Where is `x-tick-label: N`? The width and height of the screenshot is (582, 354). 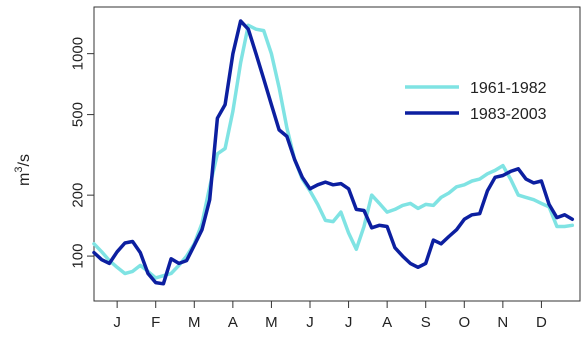 x-tick-label: N is located at coordinates (502, 322).